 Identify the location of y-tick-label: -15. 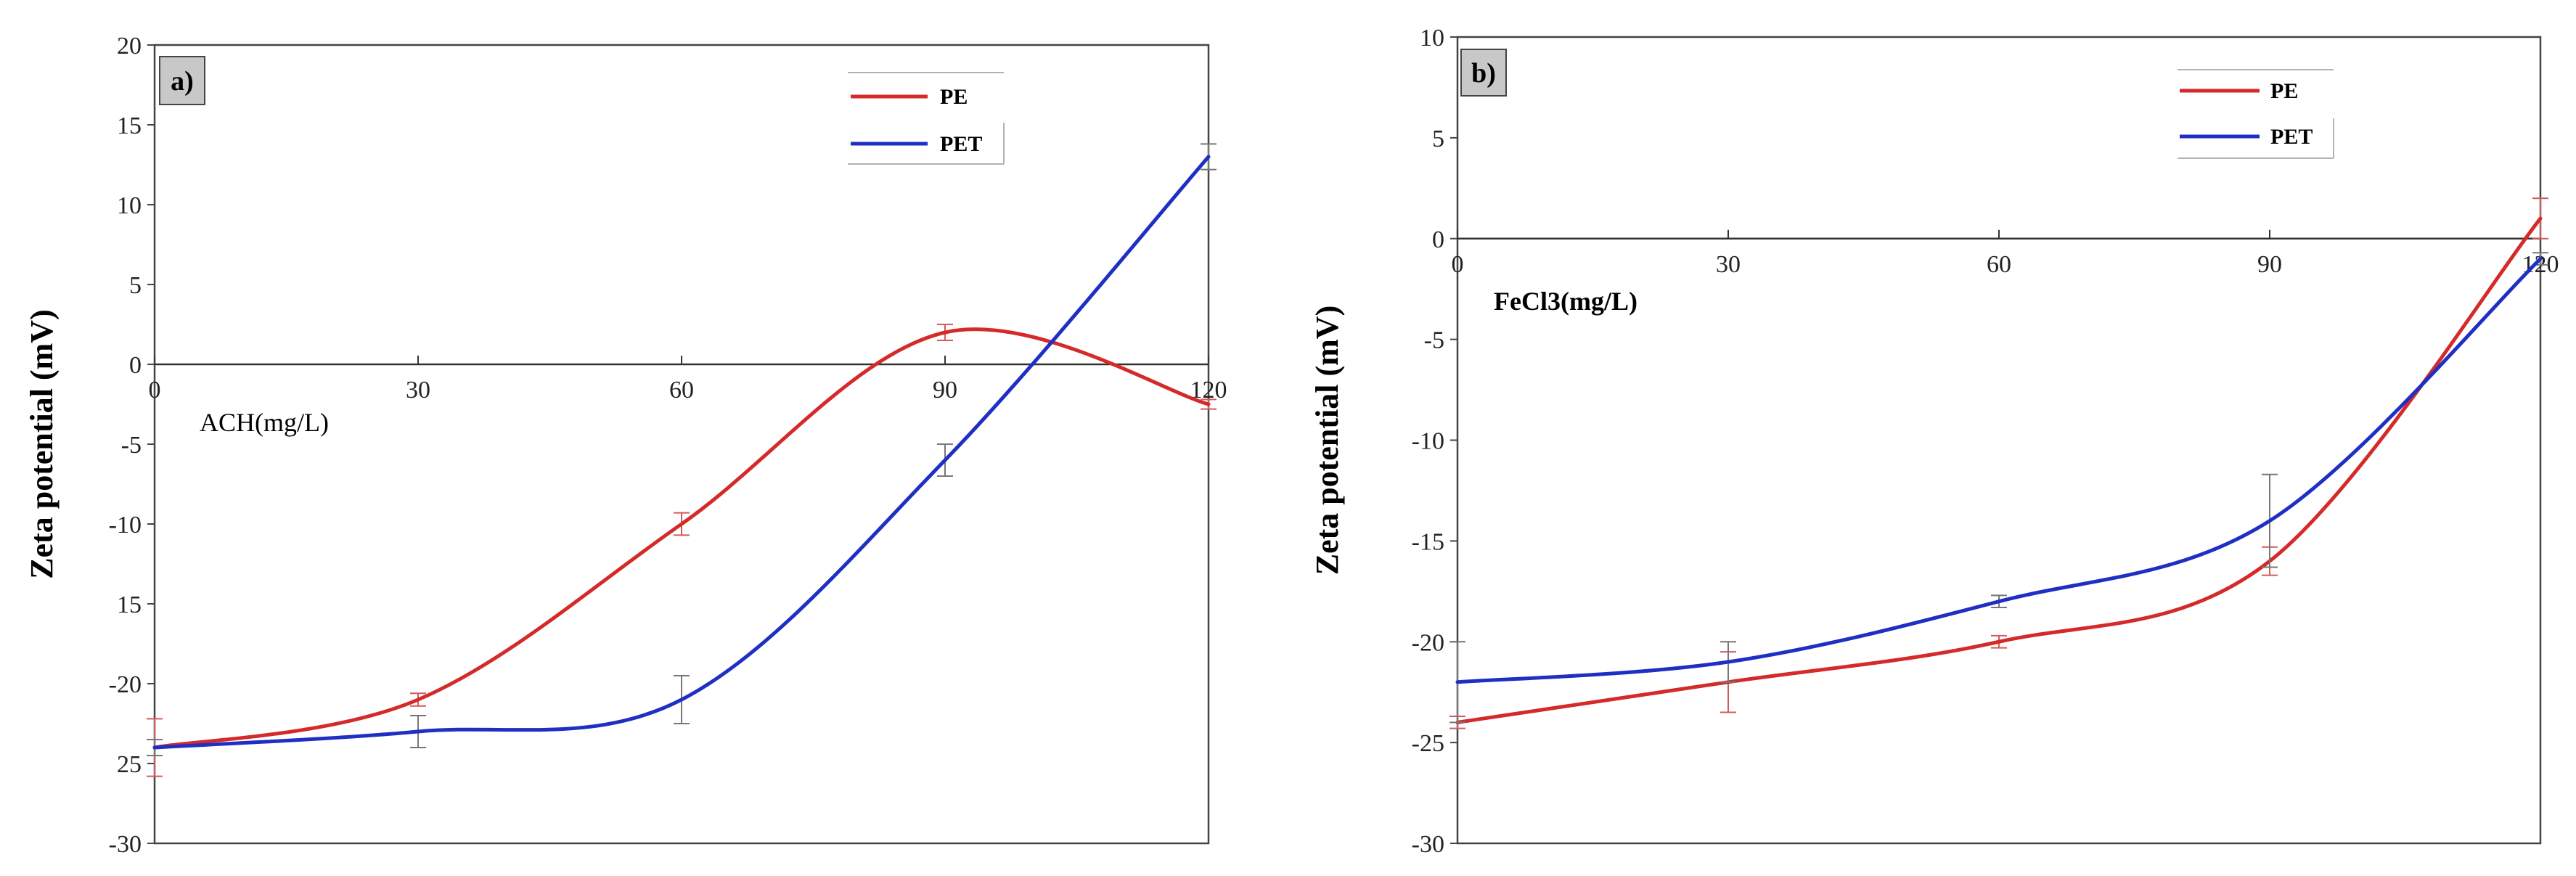
(1428, 541).